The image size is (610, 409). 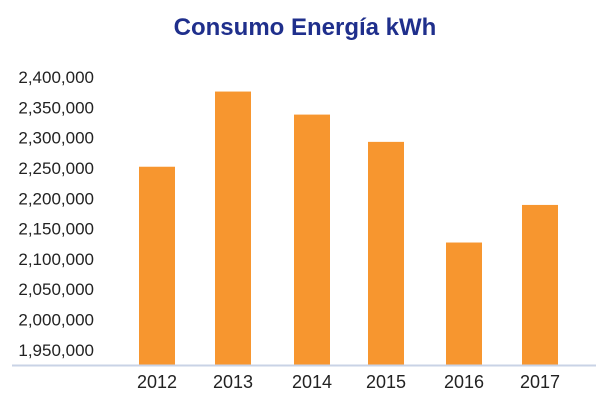 I want to click on y-tick-label: 2,400,000, so click(x=56, y=77).